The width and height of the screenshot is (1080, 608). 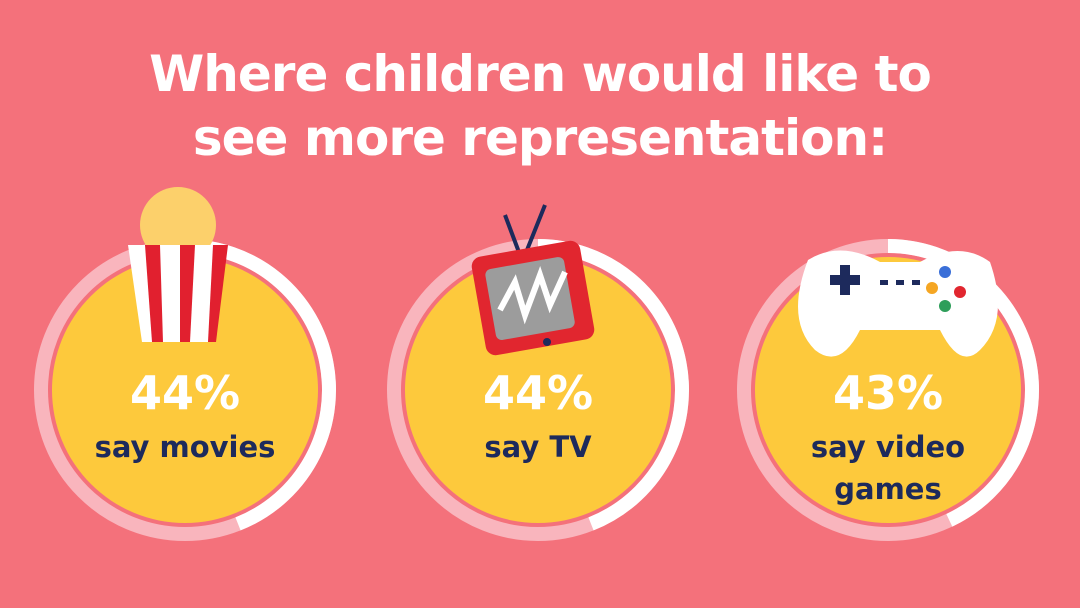 I want to click on value-label: 43%, so click(x=888, y=393).